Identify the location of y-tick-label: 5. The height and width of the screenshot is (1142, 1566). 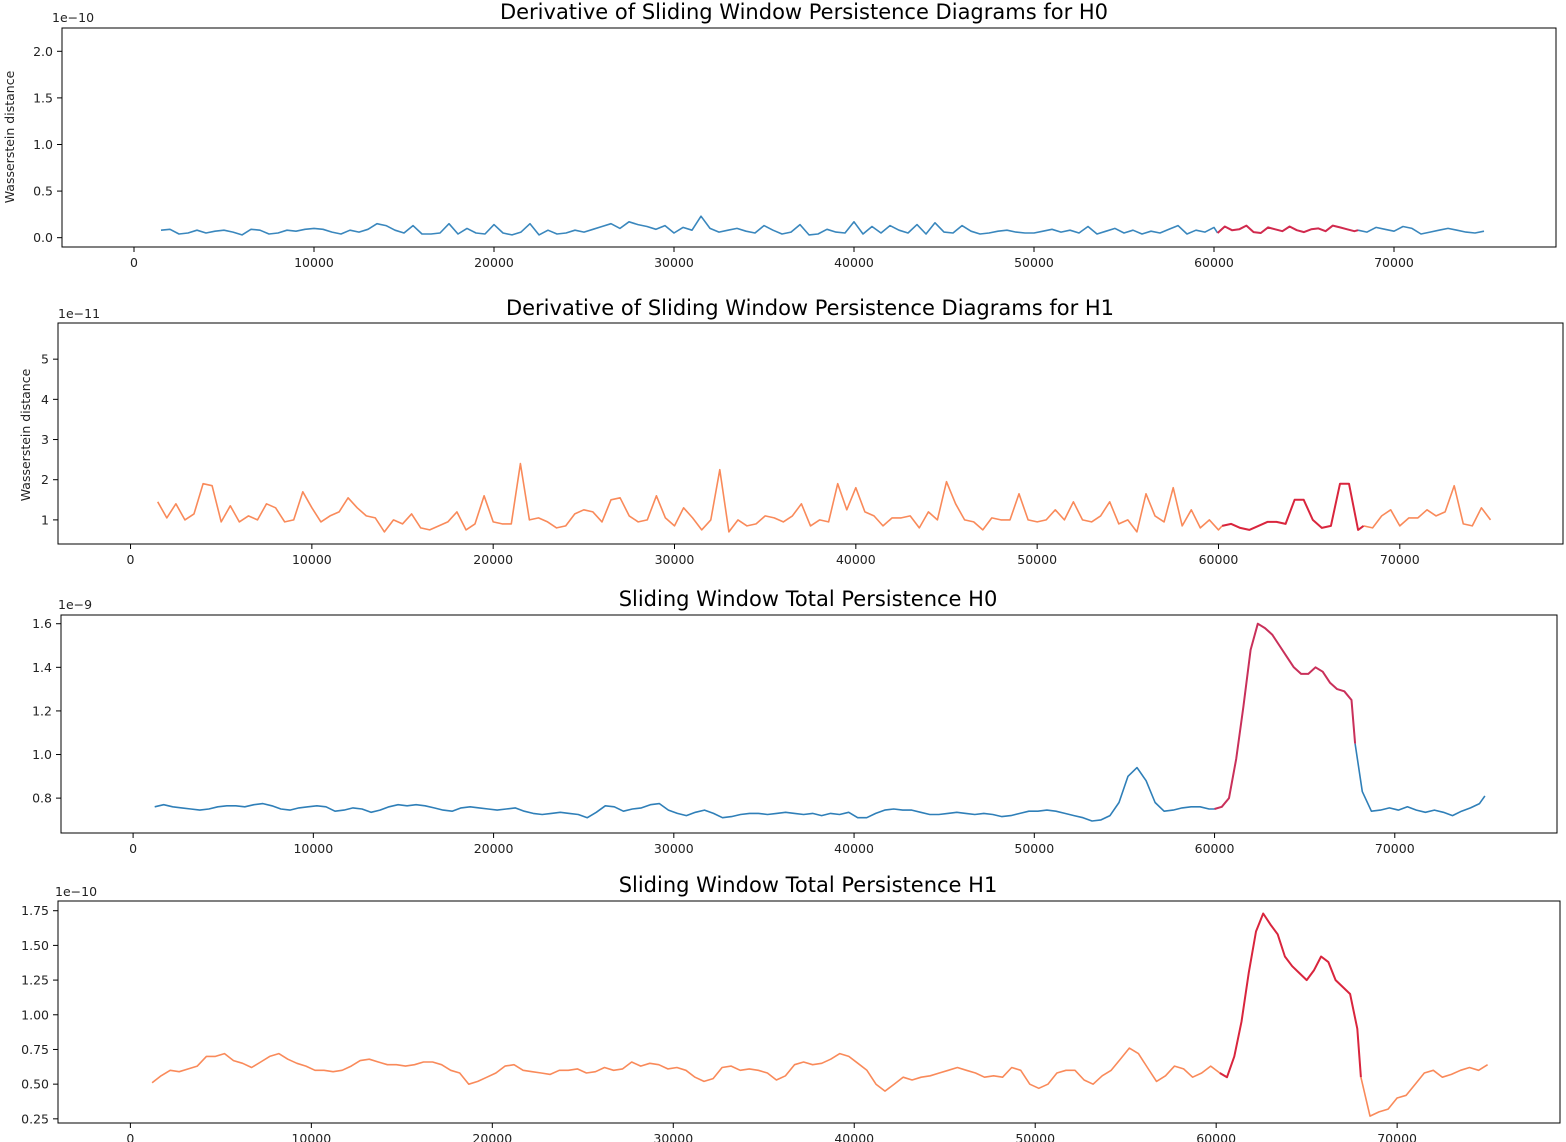
(45, 359).